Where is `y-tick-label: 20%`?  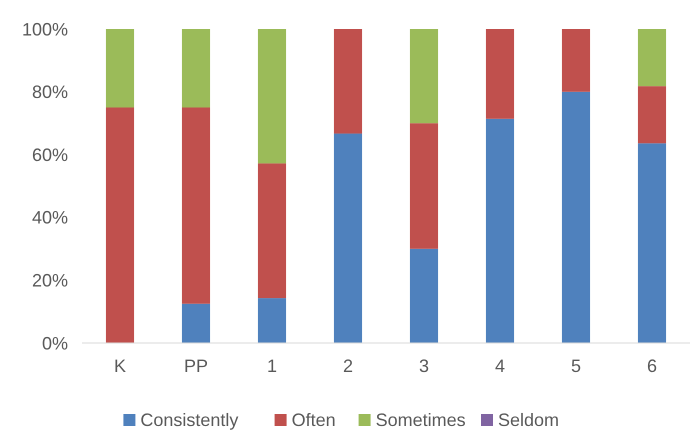 y-tick-label: 20% is located at coordinates (50, 280).